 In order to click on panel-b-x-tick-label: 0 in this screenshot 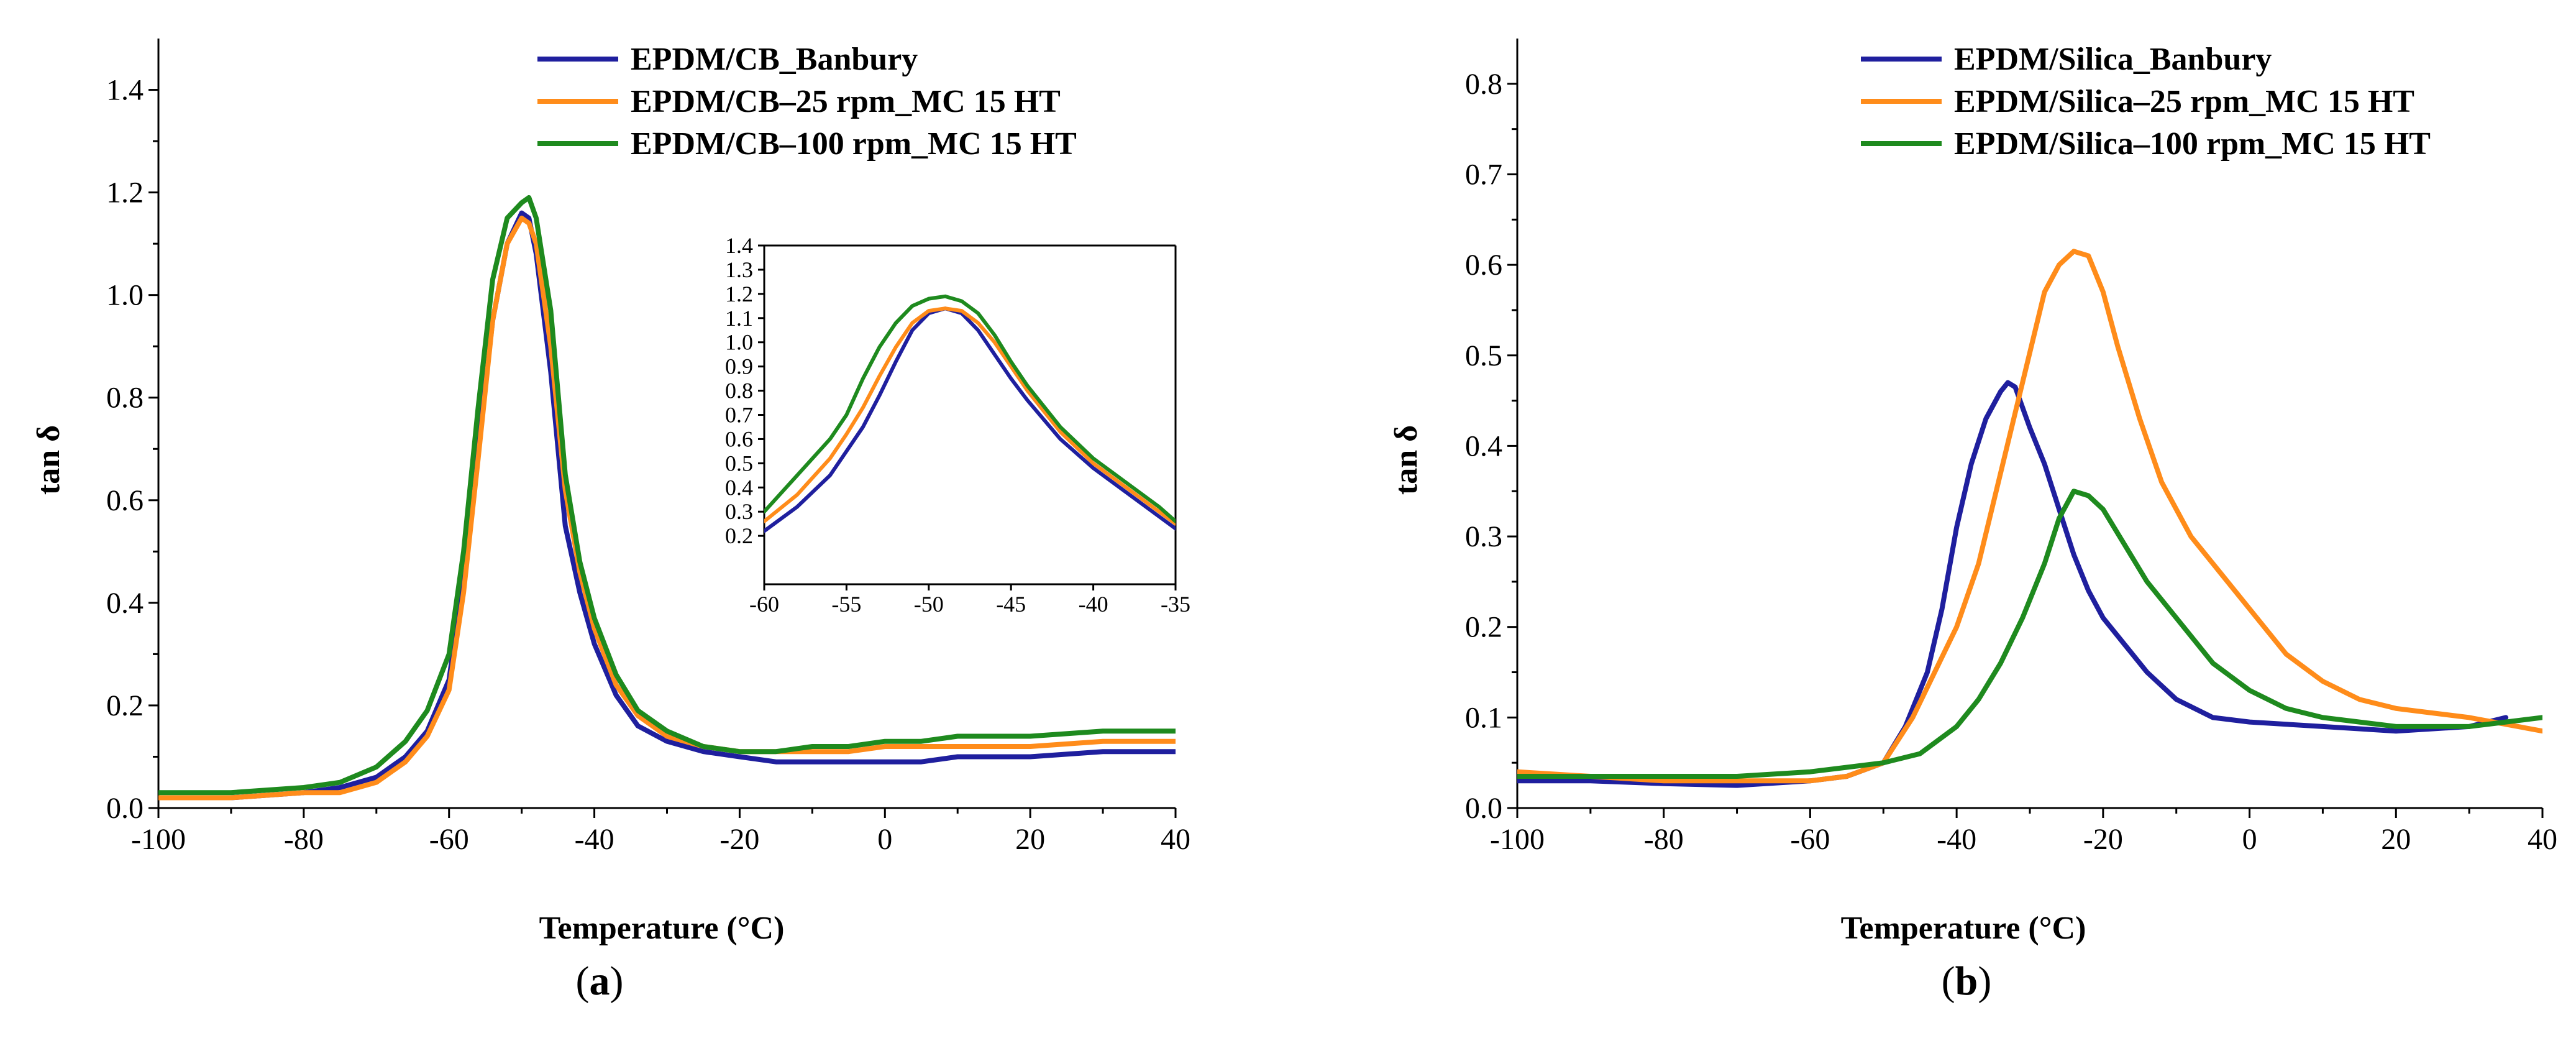, I will do `click(2249, 839)`.